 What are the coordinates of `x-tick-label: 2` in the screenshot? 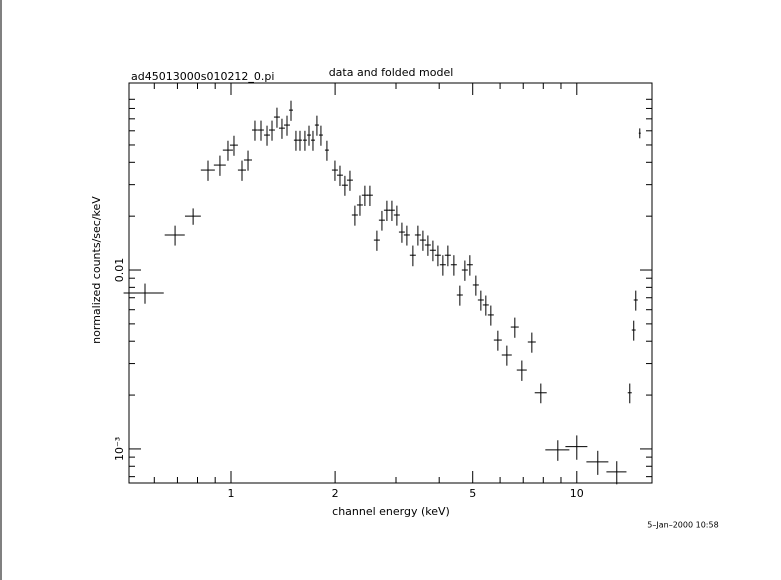 It's located at (335, 493).